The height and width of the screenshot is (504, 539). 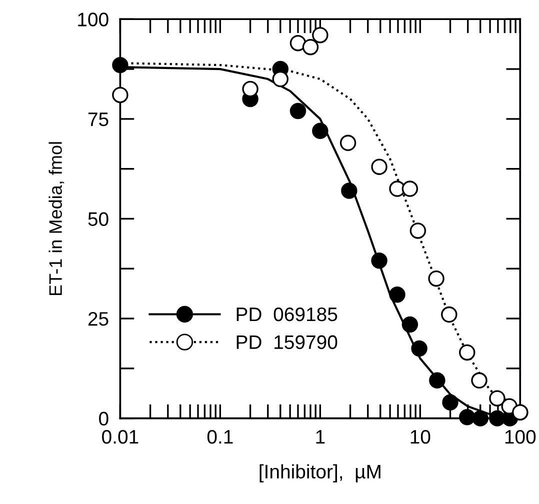 What do you see at coordinates (98, 319) in the screenshot?
I see `y-tick-label: 25` at bounding box center [98, 319].